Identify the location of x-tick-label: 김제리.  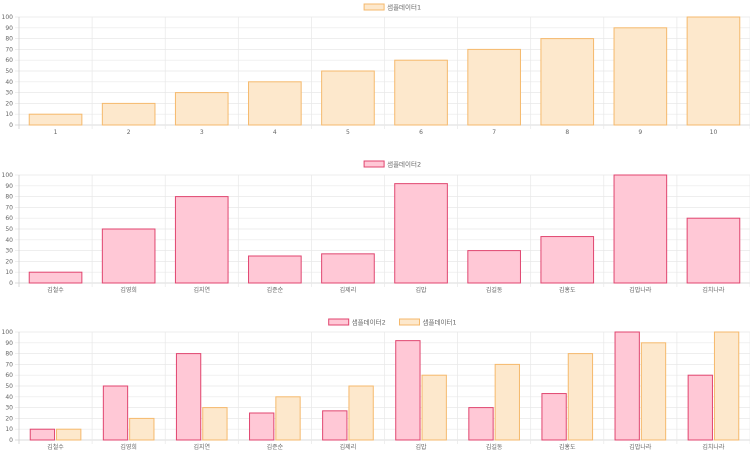
(348, 447).